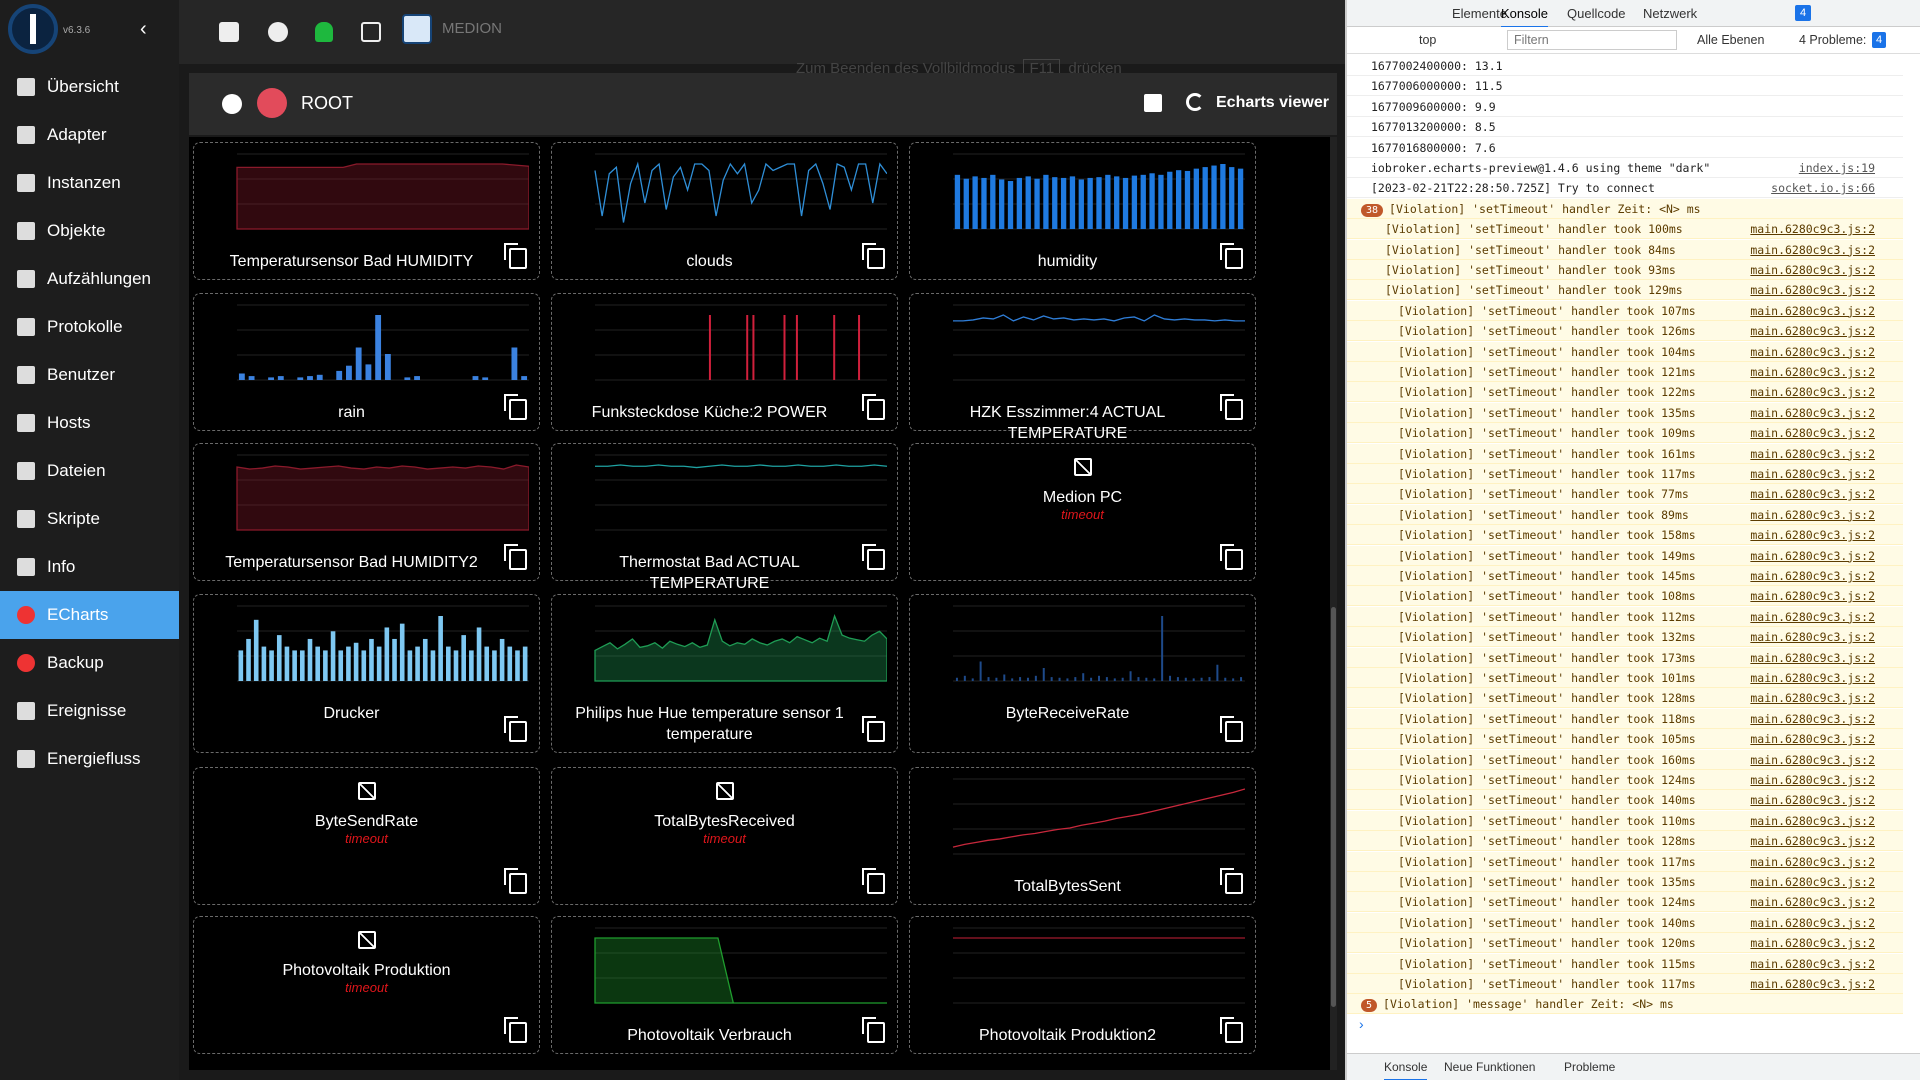 The height and width of the screenshot is (1080, 1920). What do you see at coordinates (1153, 103) in the screenshot?
I see `add-image-icon` at bounding box center [1153, 103].